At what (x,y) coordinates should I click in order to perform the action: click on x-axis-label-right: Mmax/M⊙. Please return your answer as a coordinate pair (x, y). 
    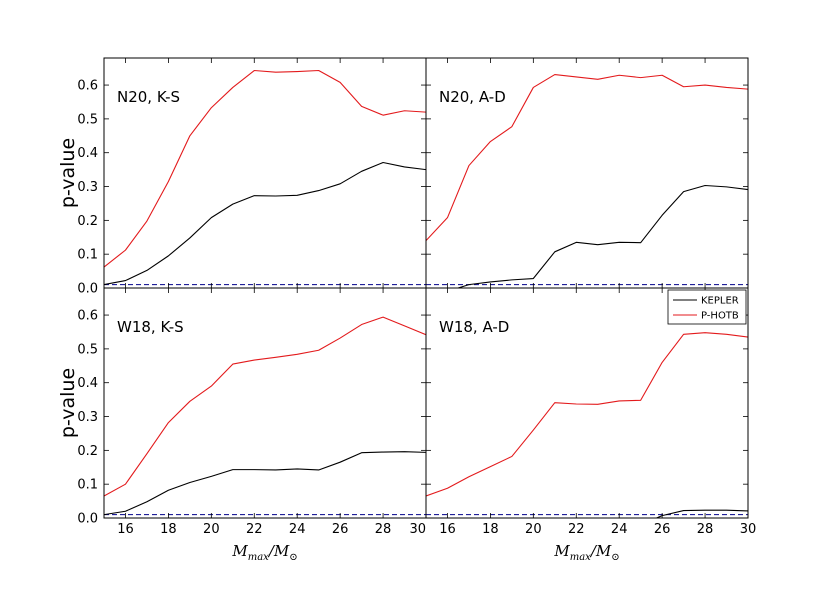
    Looking at the image, I should click on (586, 552).